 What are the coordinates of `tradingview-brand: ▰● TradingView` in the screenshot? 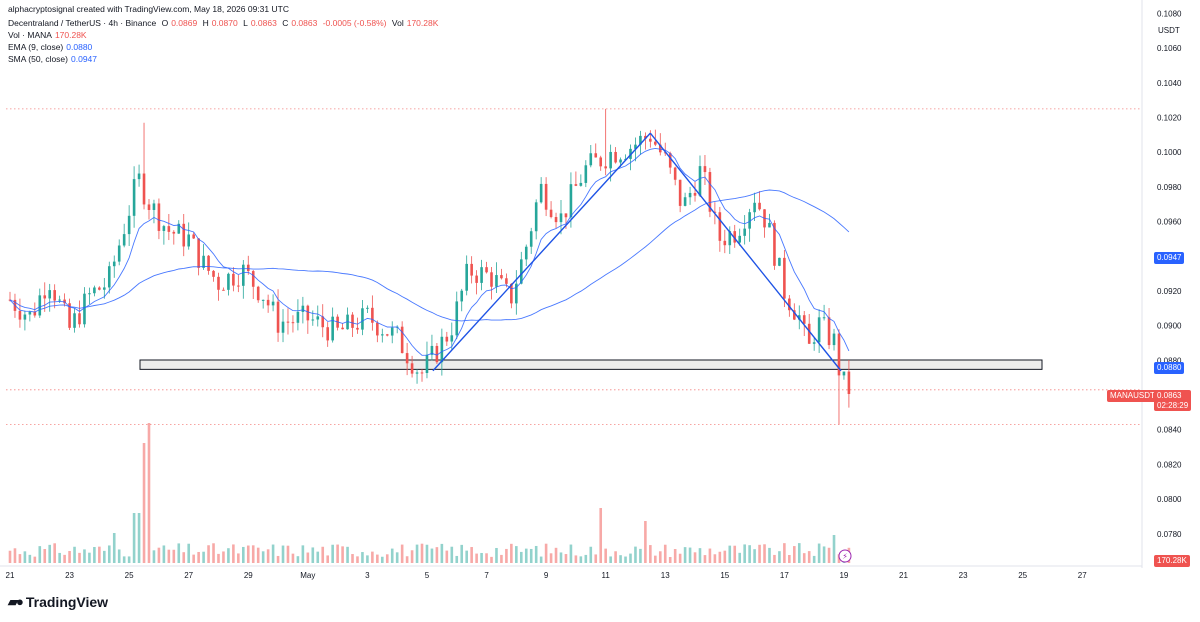 It's located at (58, 602).